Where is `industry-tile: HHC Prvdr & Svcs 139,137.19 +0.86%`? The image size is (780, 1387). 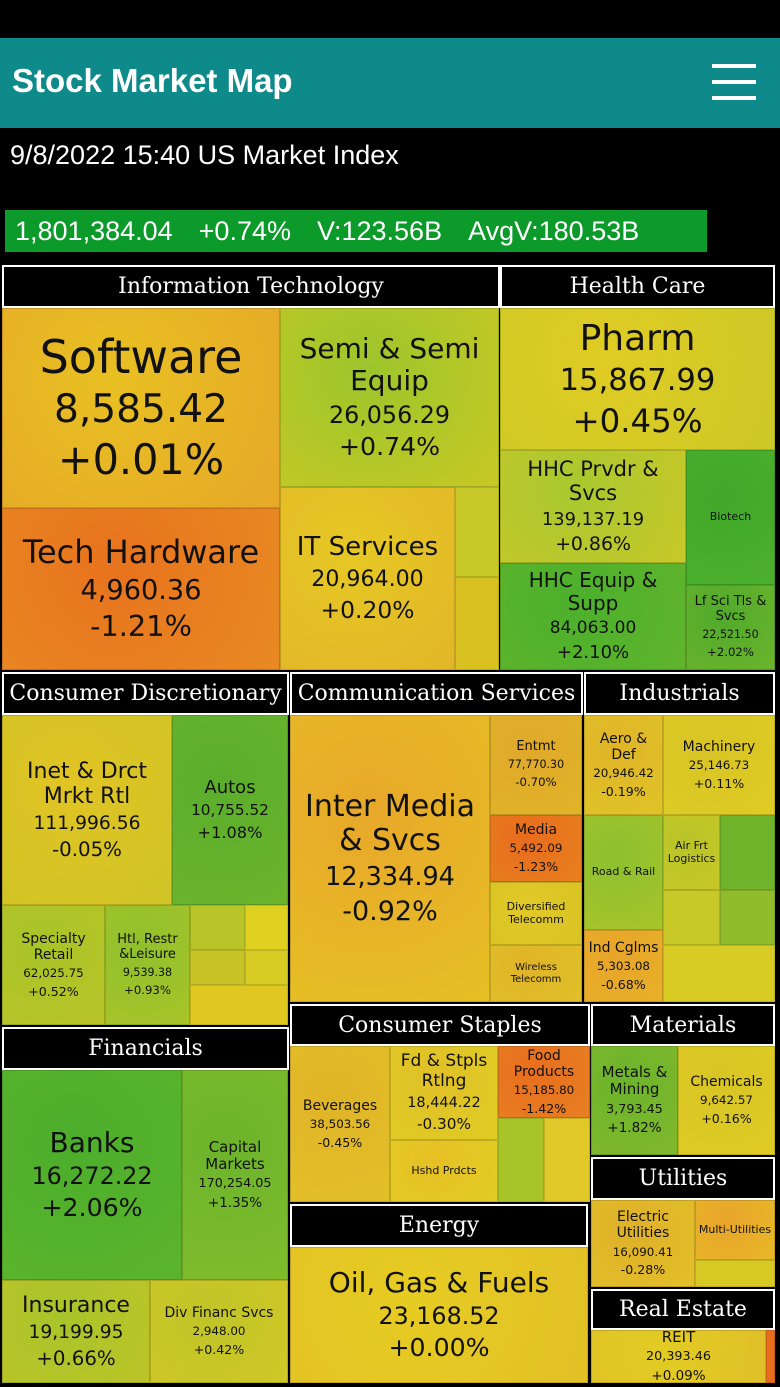
industry-tile: HHC Prvdr & Svcs 139,137.19 +0.86% is located at coordinates (593, 506).